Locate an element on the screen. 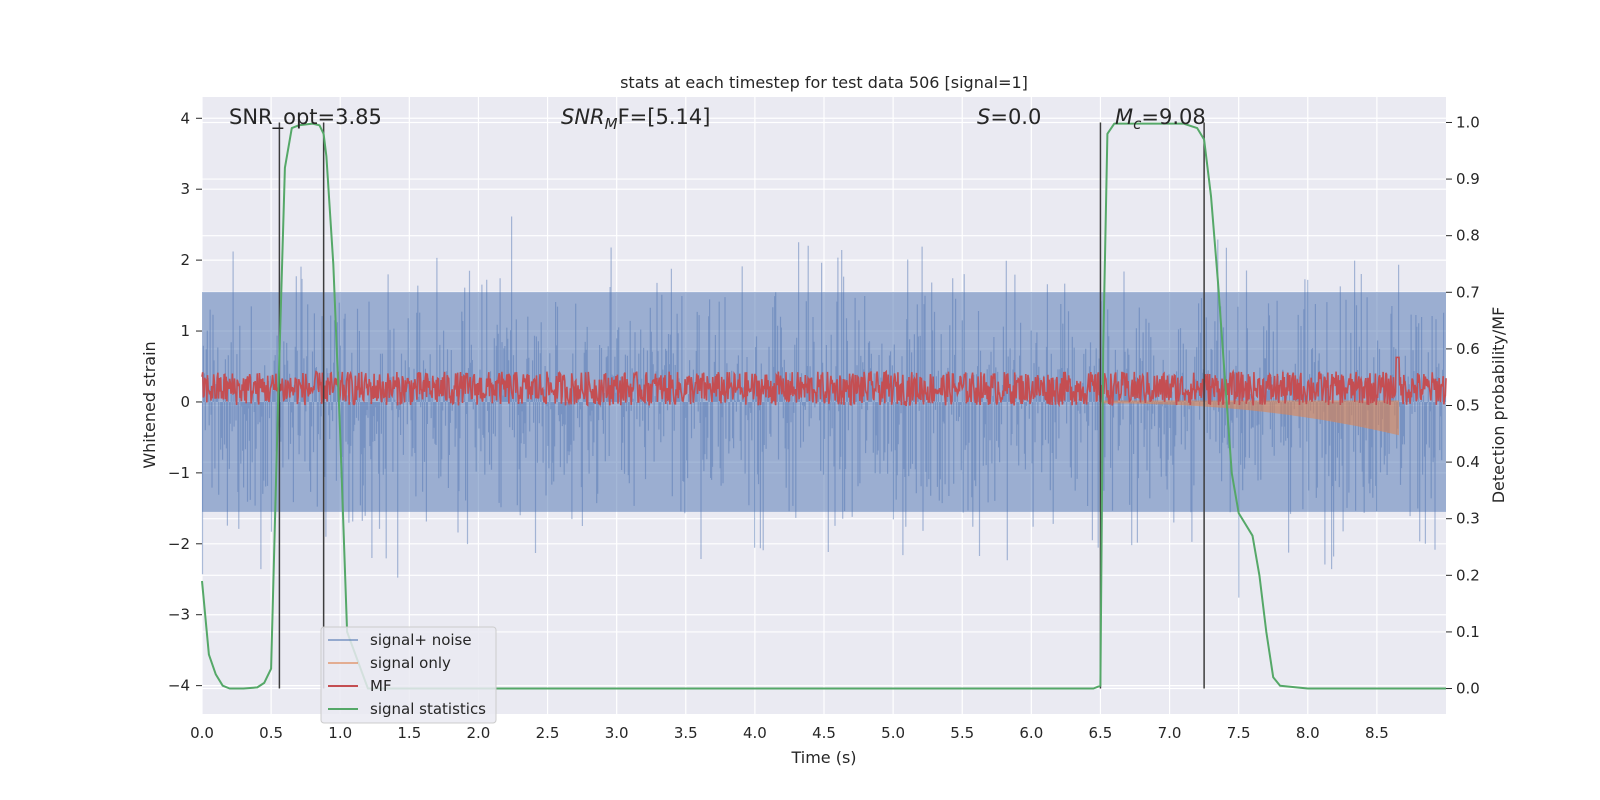  y2-tick-label: 0.8 is located at coordinates (1468, 236).